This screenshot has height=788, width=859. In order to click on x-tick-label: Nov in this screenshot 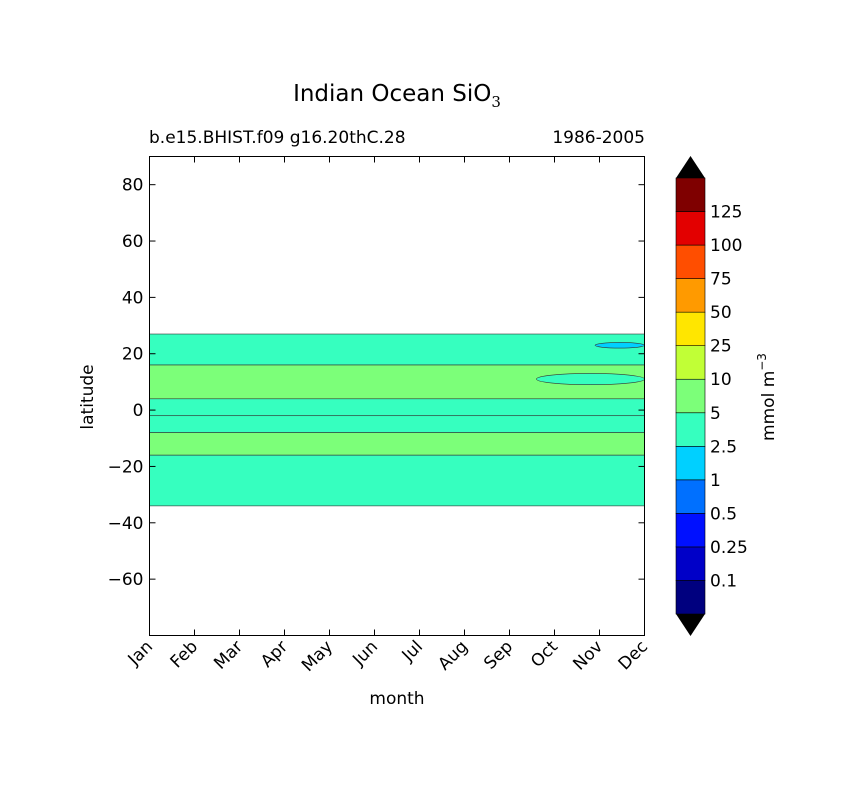, I will do `click(588, 656)`.